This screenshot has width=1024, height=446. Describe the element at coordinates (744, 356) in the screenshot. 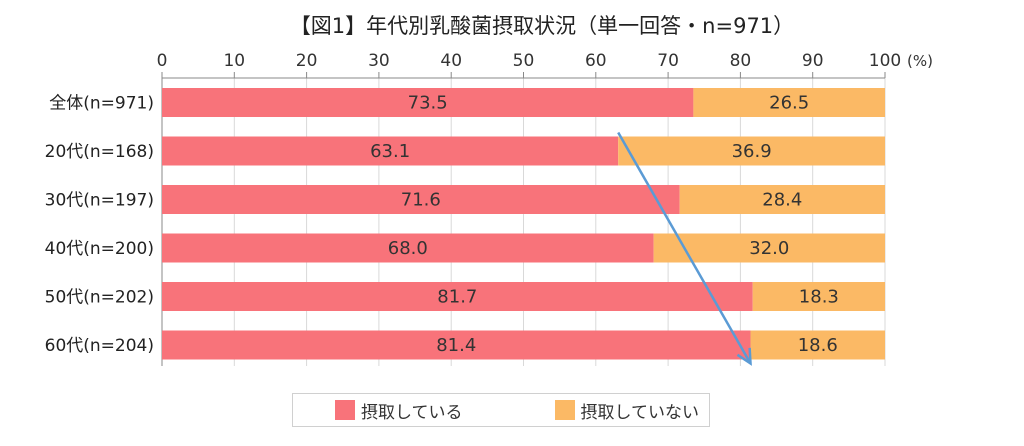

I see `trend-arrow-head` at that location.